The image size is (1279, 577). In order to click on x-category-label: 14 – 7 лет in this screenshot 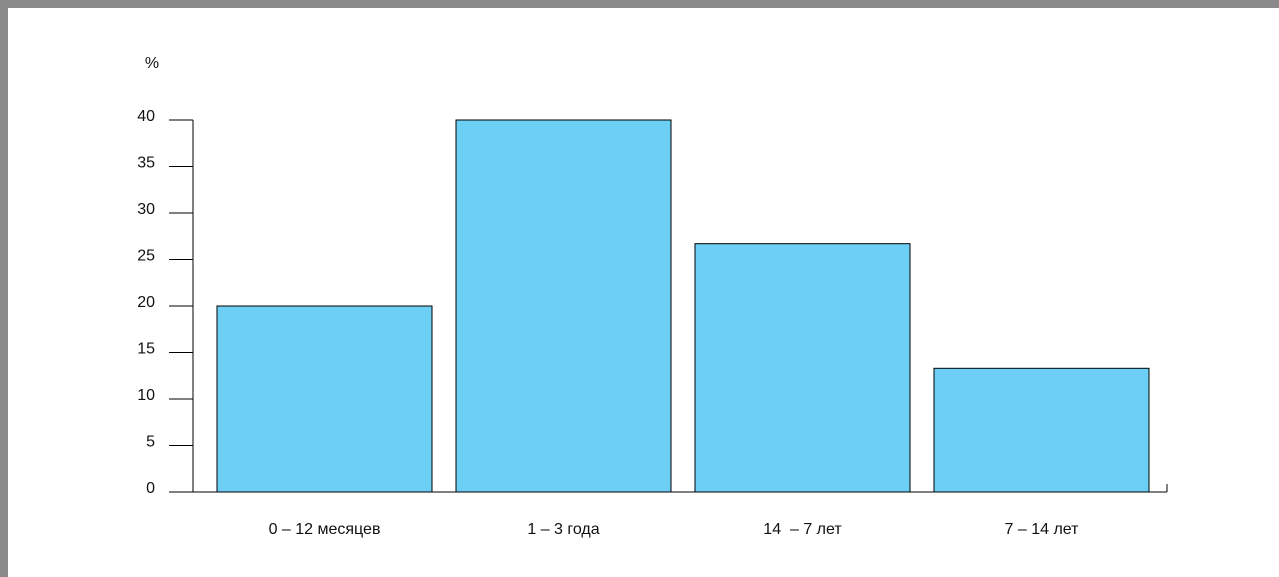, I will do `click(802, 529)`.